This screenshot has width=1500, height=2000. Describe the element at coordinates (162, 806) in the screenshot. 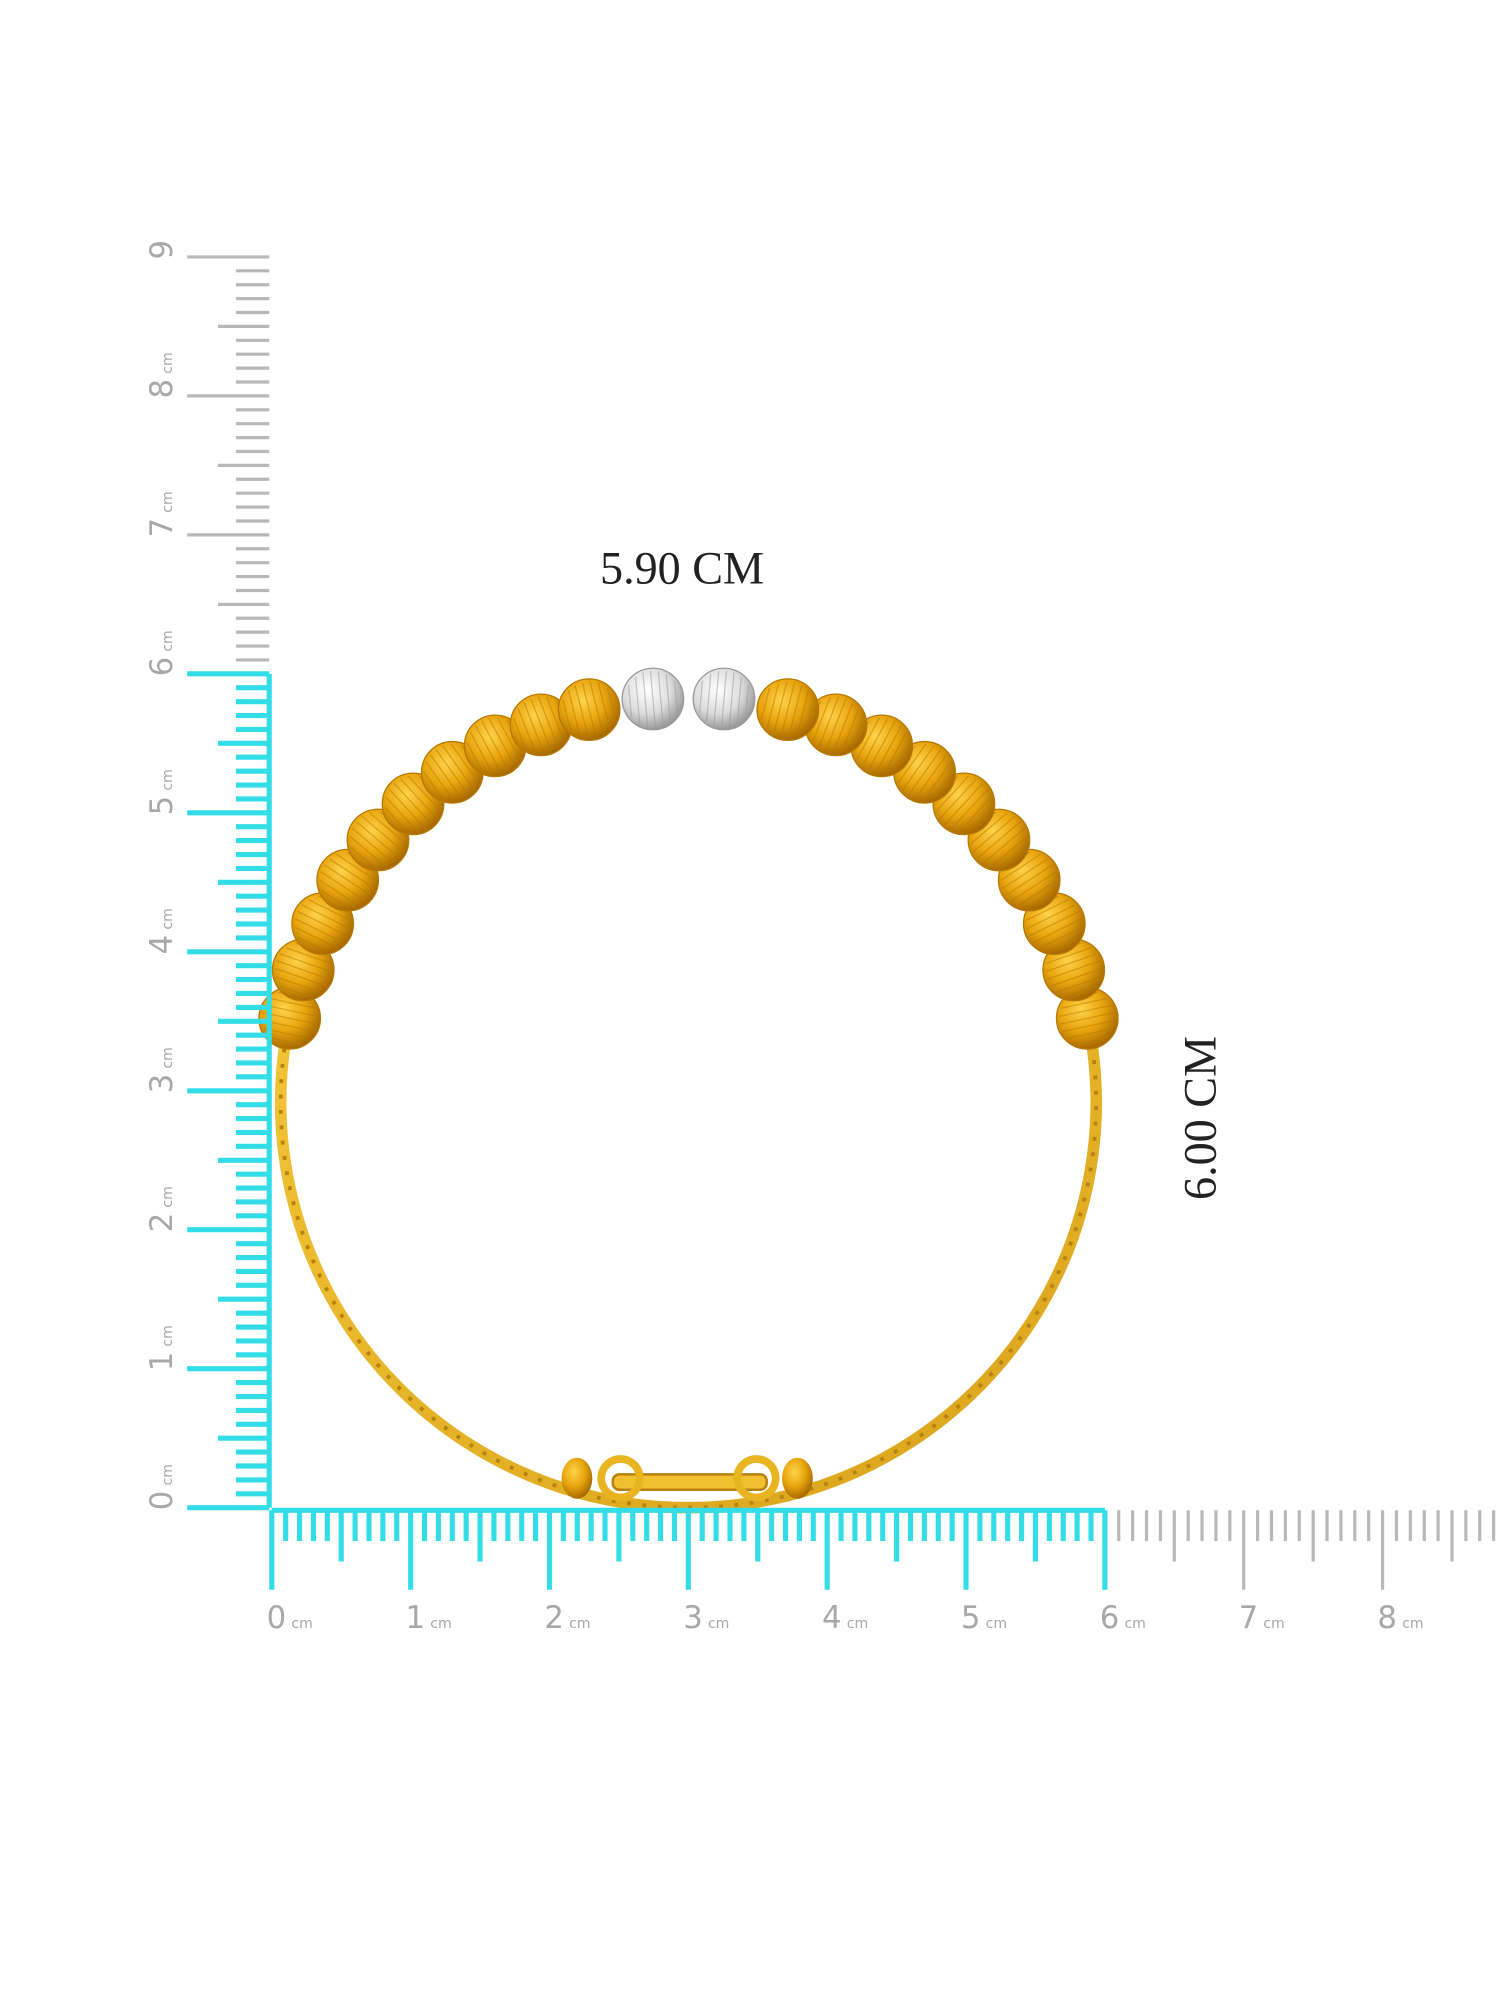

I see `ruler-number: 5` at that location.